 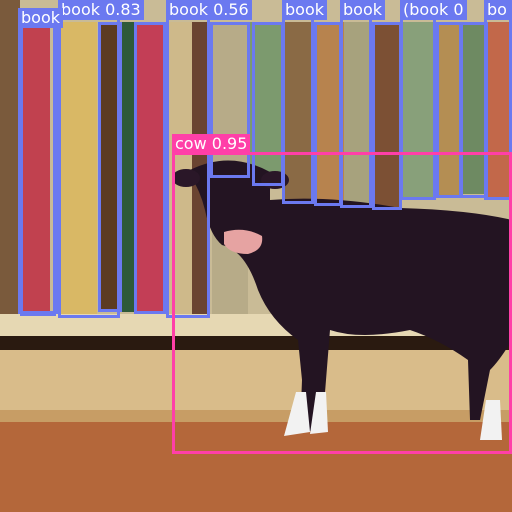 What do you see at coordinates (211, 144) in the screenshot?
I see `detection-label: cow 0.95` at bounding box center [211, 144].